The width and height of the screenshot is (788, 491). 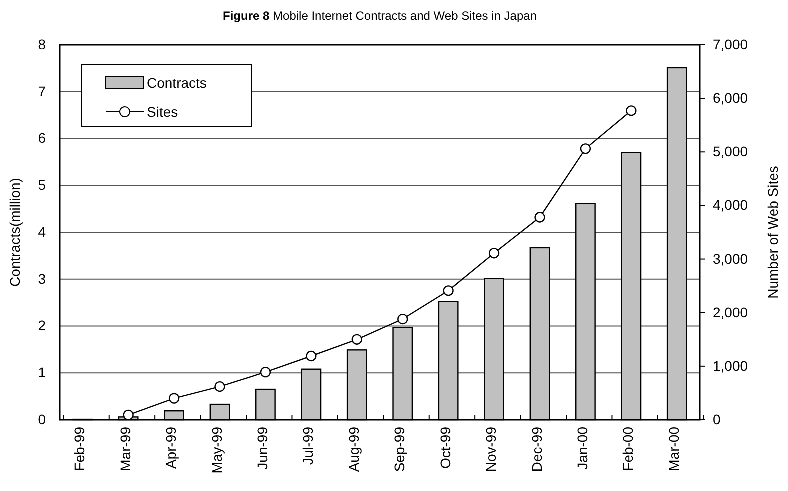 What do you see at coordinates (15, 232) in the screenshot?
I see `y-axis-title: Contracts(million)` at bounding box center [15, 232].